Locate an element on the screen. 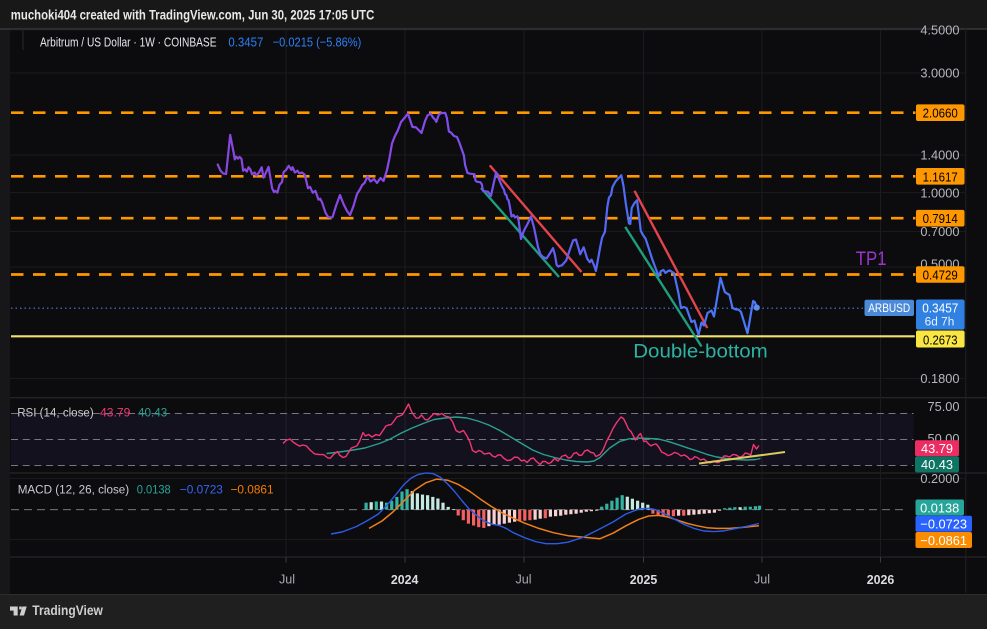  svg-text: 6d 7h is located at coordinates (940, 323).